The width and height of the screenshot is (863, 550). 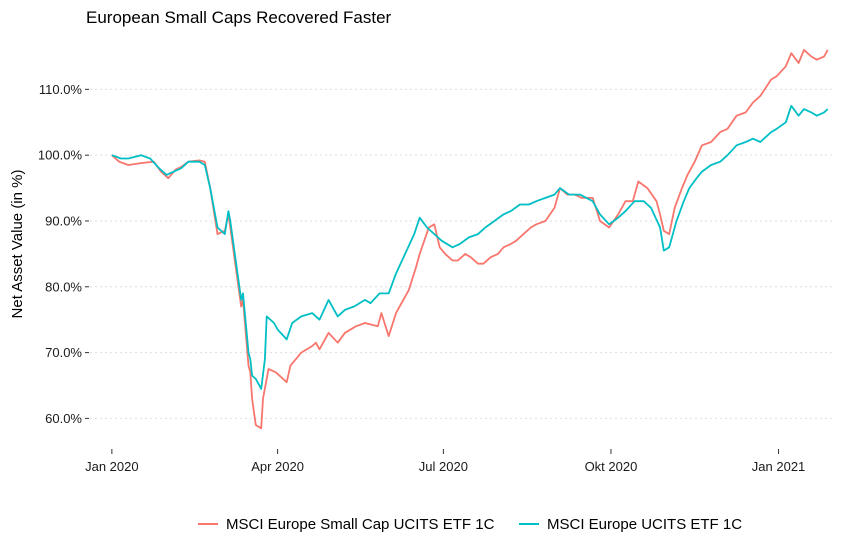 I want to click on y-tick-label: 100.0%, so click(x=60, y=155).